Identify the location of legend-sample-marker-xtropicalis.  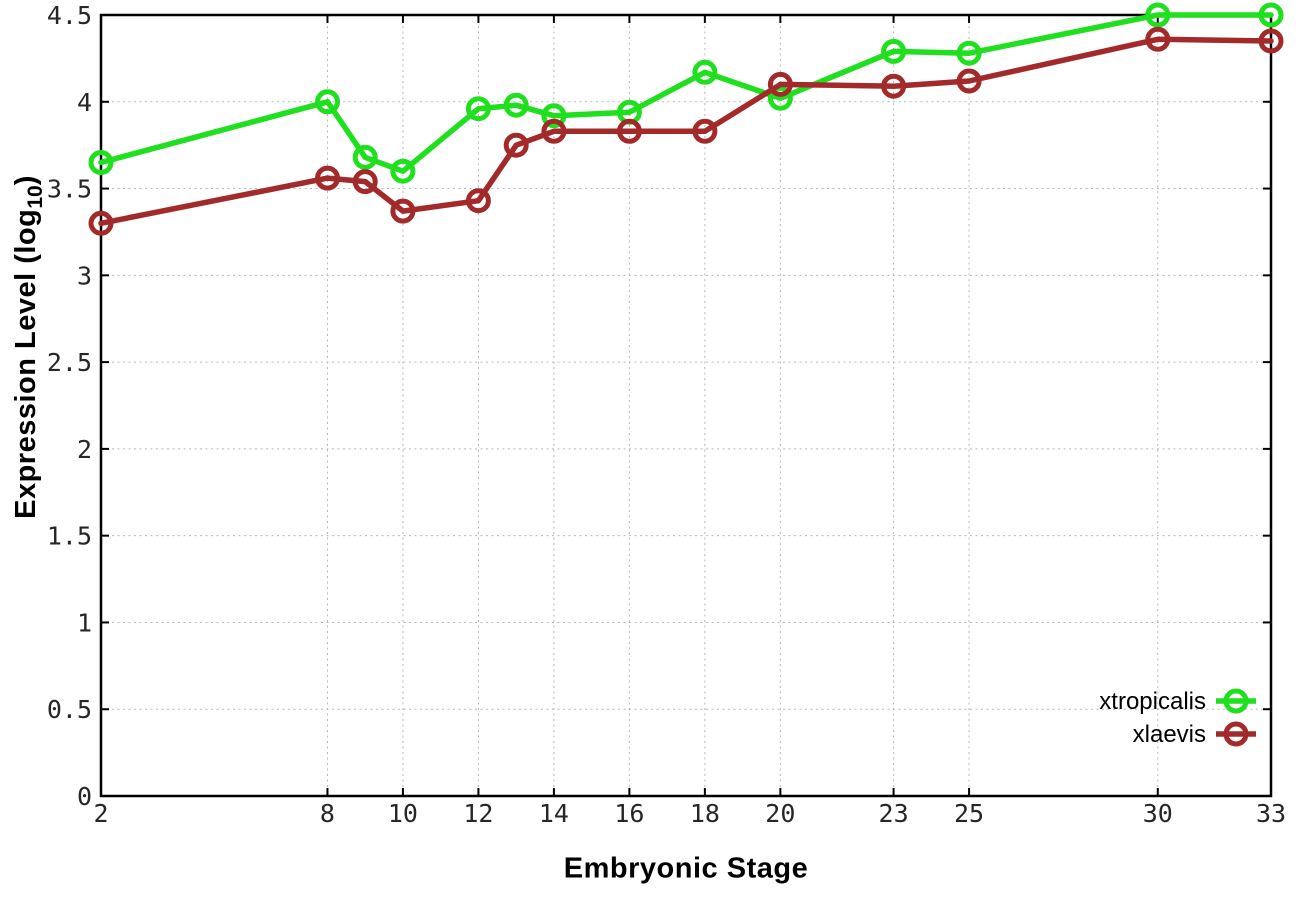
(1236, 701).